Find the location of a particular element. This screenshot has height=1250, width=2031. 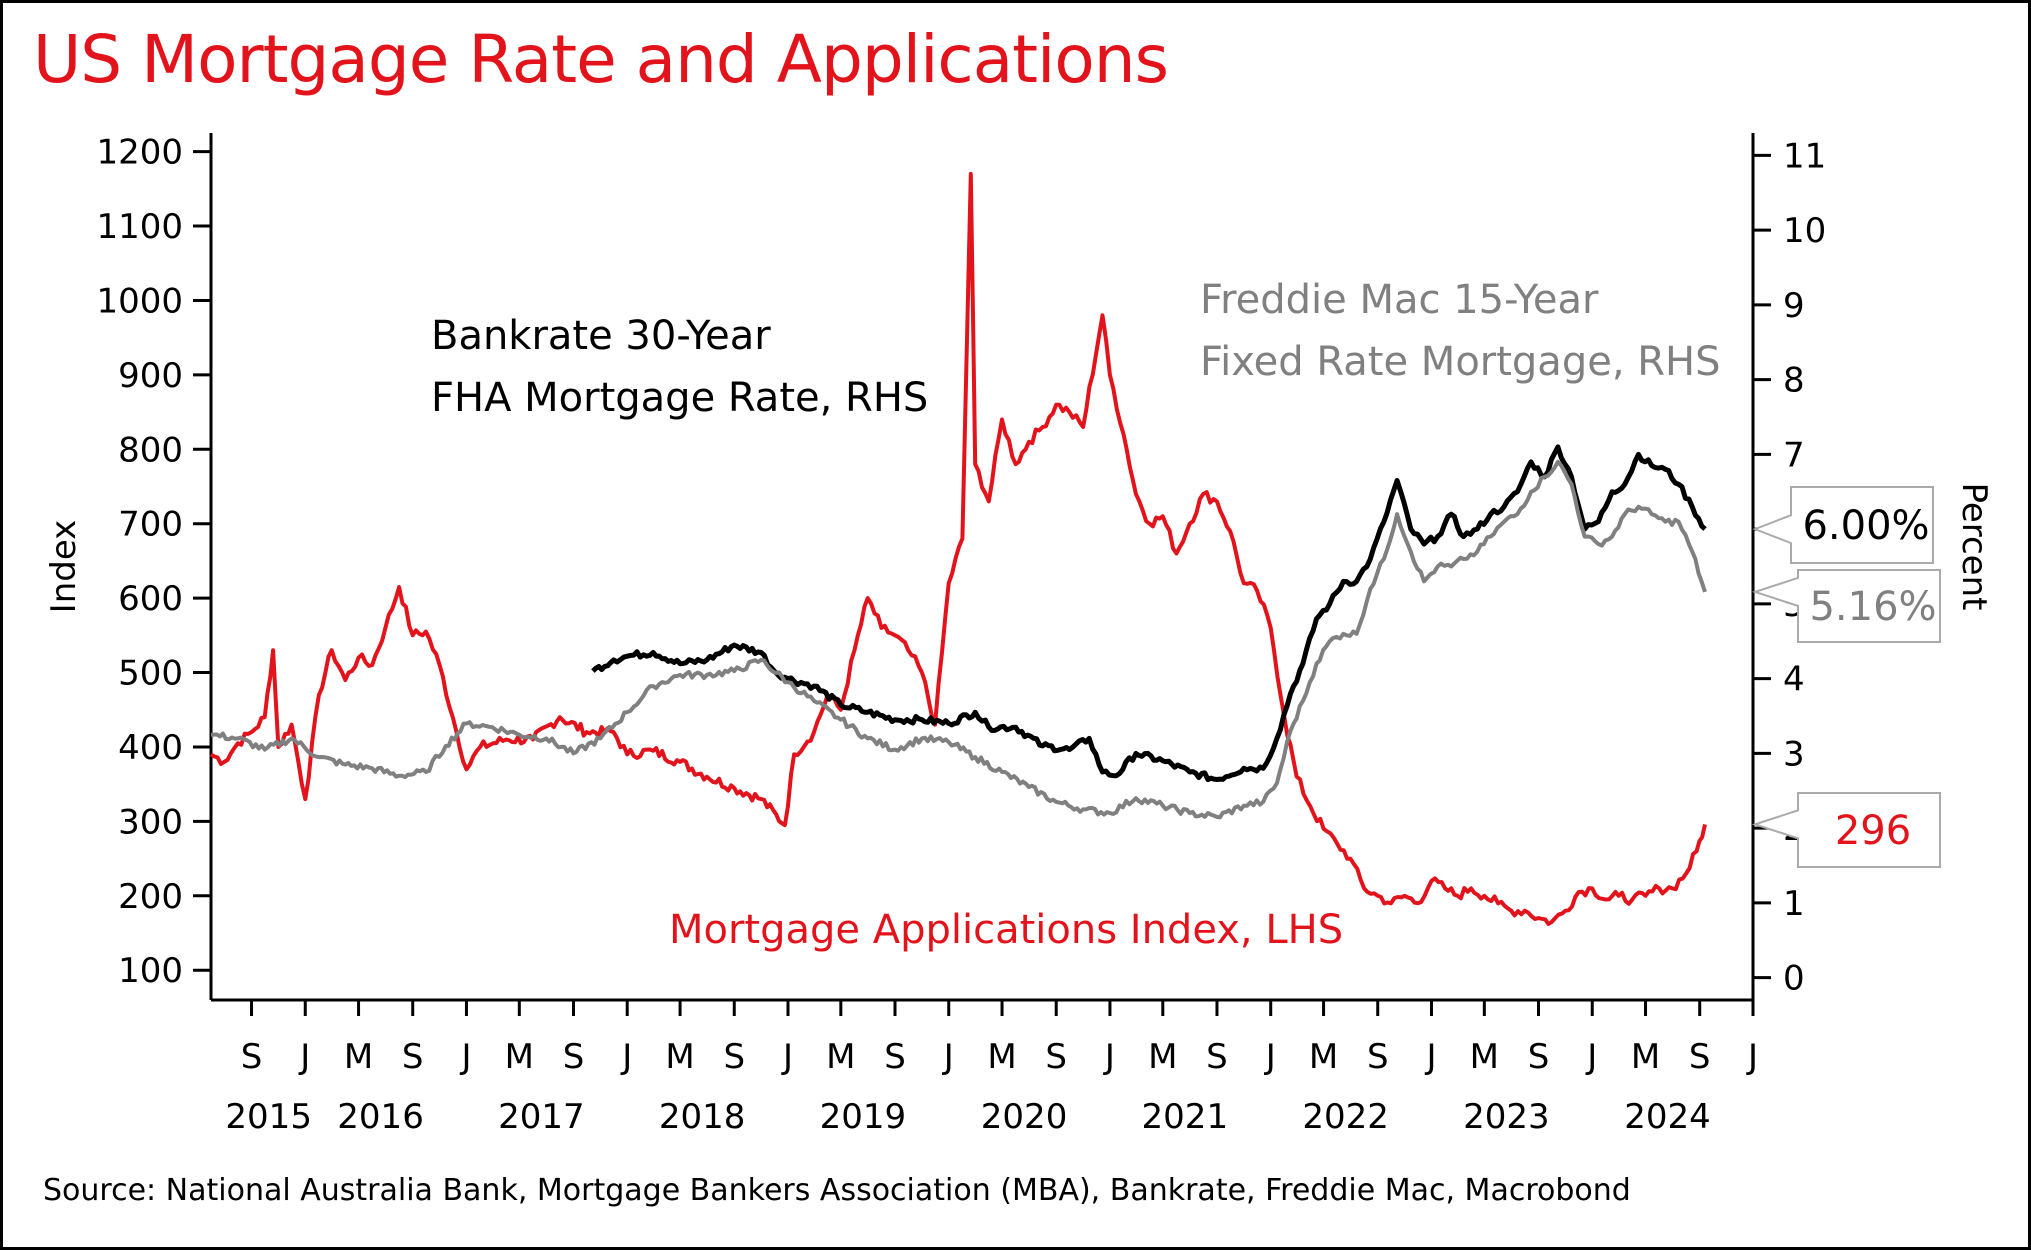

left-tick-label: 100 is located at coordinates (150, 971).